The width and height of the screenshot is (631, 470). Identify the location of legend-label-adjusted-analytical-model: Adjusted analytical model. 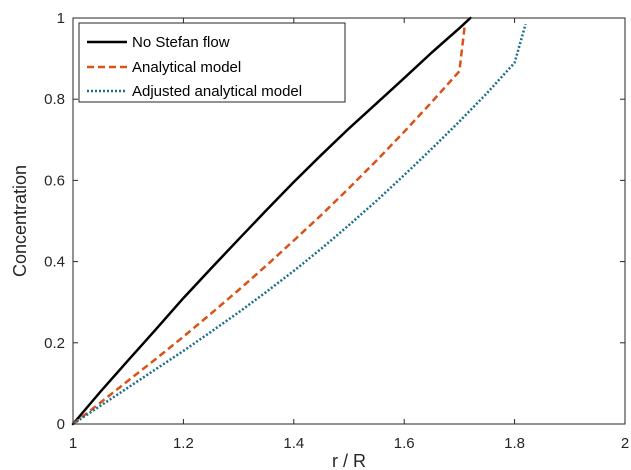
(217, 91).